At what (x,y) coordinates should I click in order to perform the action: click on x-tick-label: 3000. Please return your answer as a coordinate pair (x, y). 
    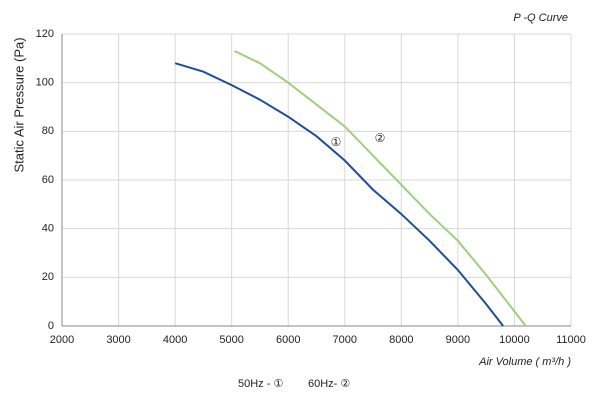
    Looking at the image, I should click on (118, 340).